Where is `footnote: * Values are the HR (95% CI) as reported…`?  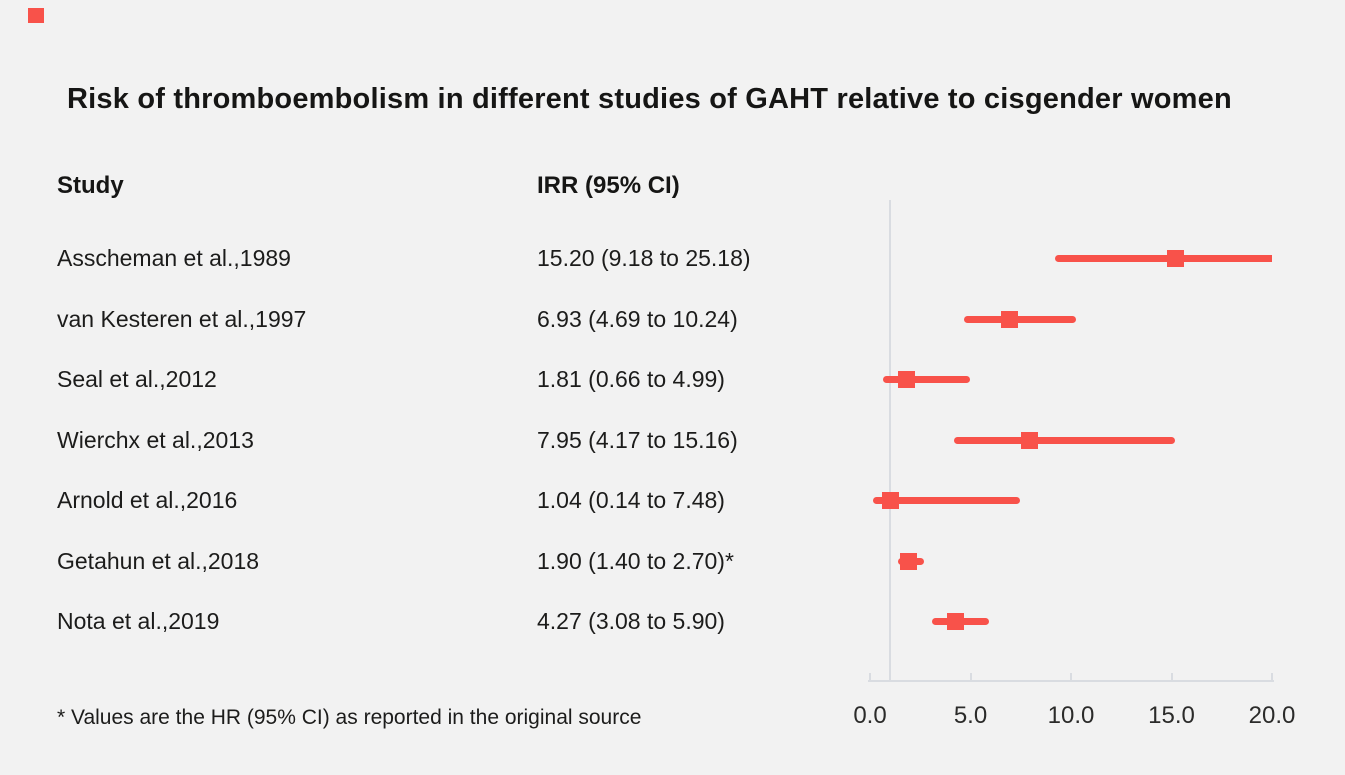 footnote: * Values are the HR (95% CI) as reported… is located at coordinates (349, 717).